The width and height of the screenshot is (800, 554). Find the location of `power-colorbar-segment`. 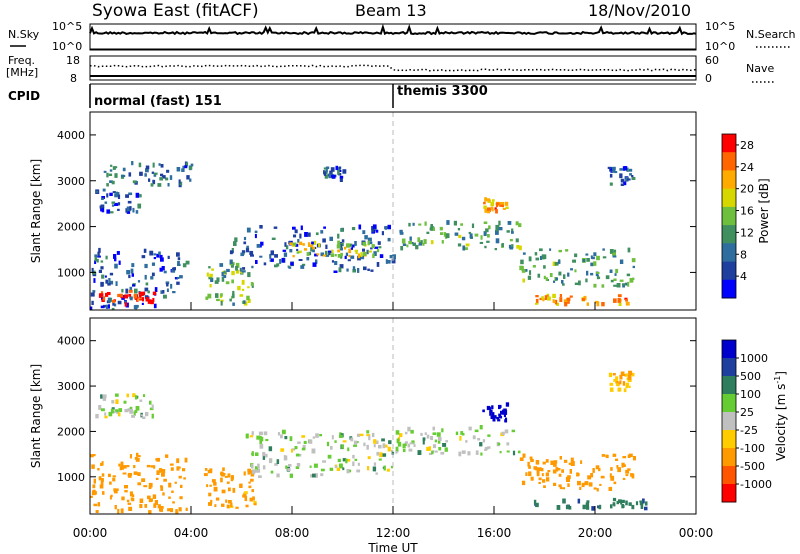

power-colorbar-segment is located at coordinates (729, 161).